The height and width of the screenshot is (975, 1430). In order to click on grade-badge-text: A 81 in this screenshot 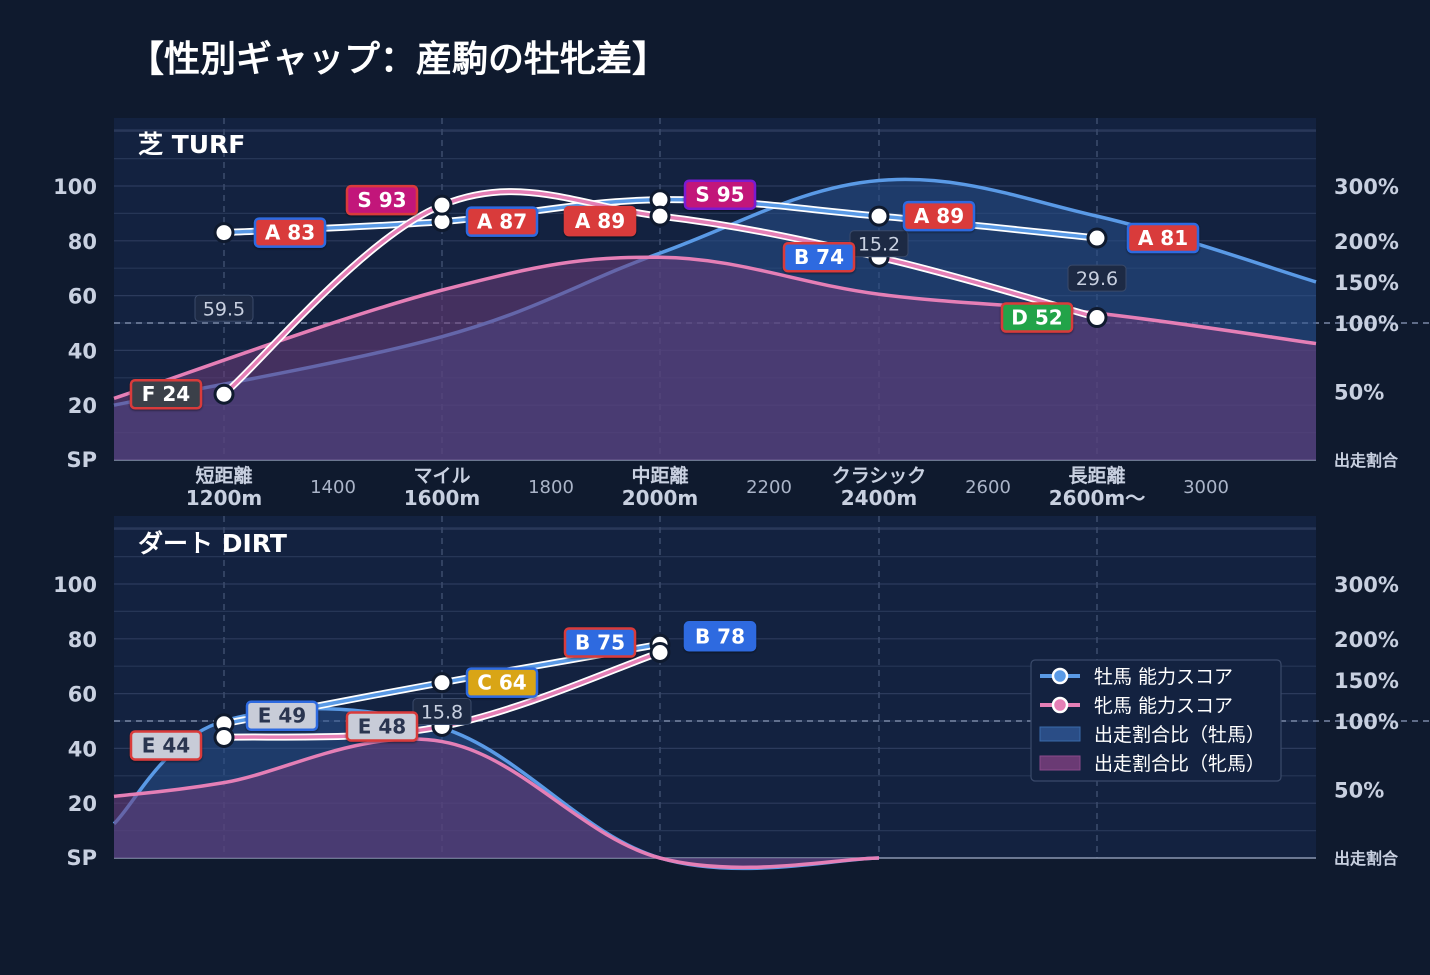, I will do `click(1163, 238)`.